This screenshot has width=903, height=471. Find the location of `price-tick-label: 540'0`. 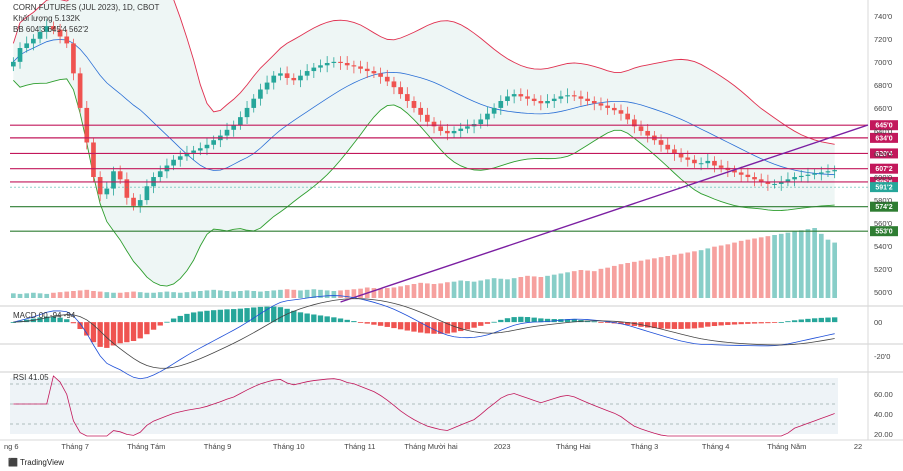

price-tick-label: 540'0 is located at coordinates (883, 246).